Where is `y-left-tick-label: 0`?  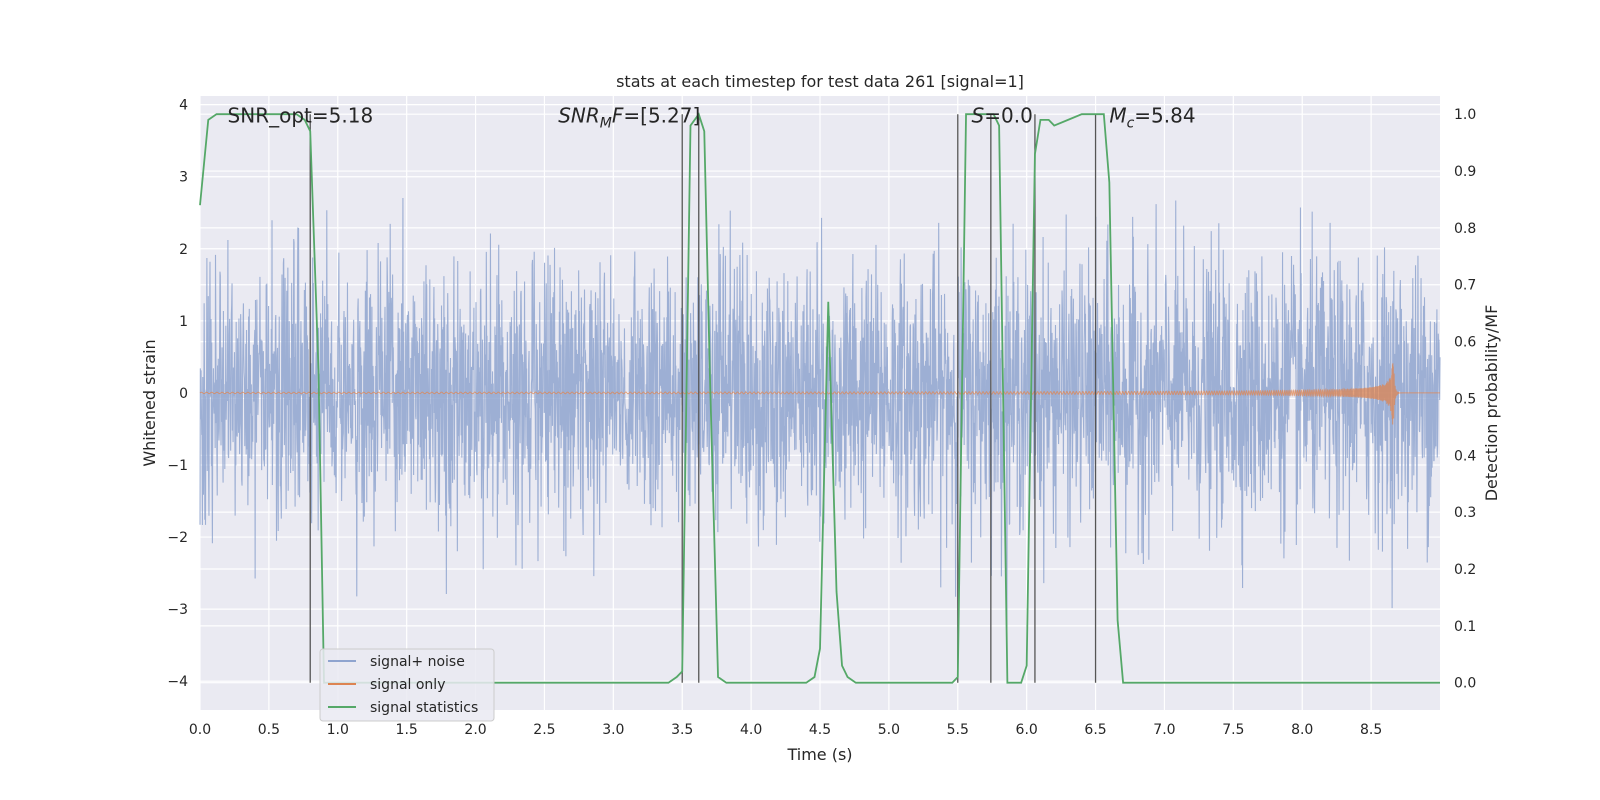
y-left-tick-label: 0 is located at coordinates (183, 394).